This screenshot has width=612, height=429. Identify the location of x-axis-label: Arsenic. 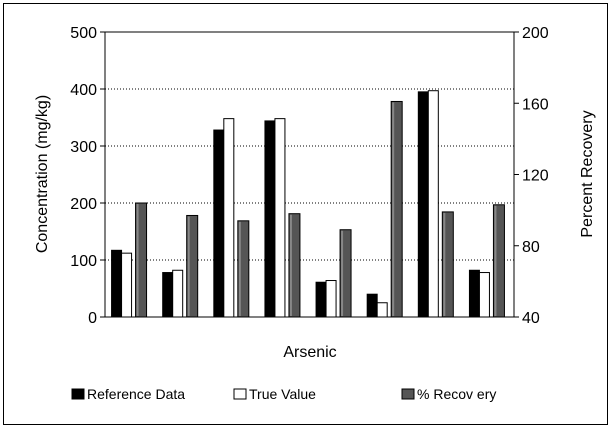
(309, 352).